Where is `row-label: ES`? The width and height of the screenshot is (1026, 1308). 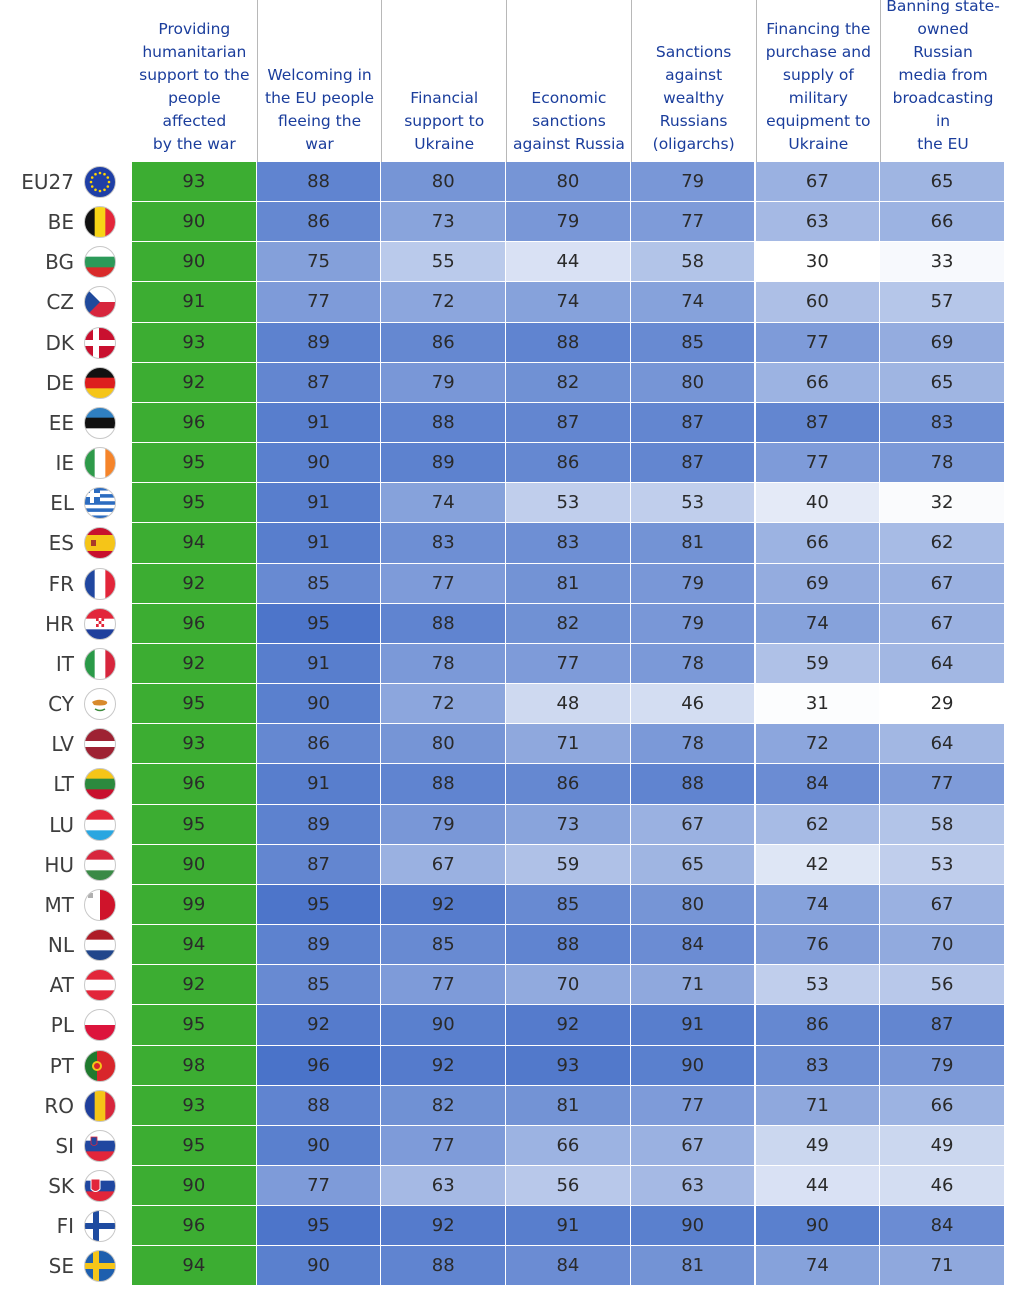
row-label: ES is located at coordinates (61, 543).